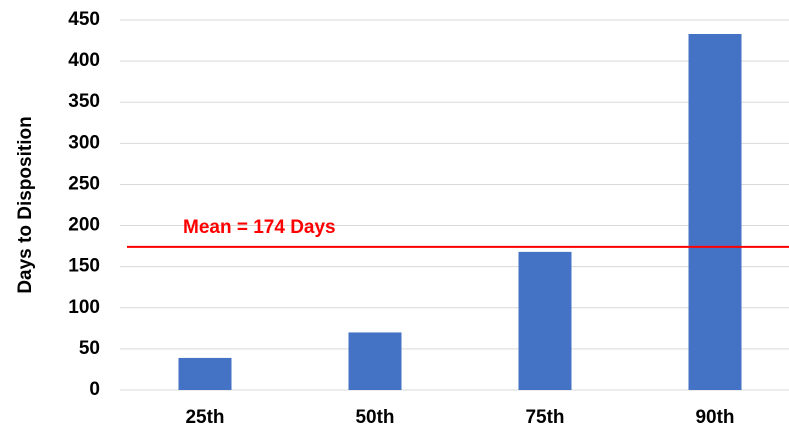 The height and width of the screenshot is (435, 789). I want to click on y-tick-label: 0, so click(94, 389).